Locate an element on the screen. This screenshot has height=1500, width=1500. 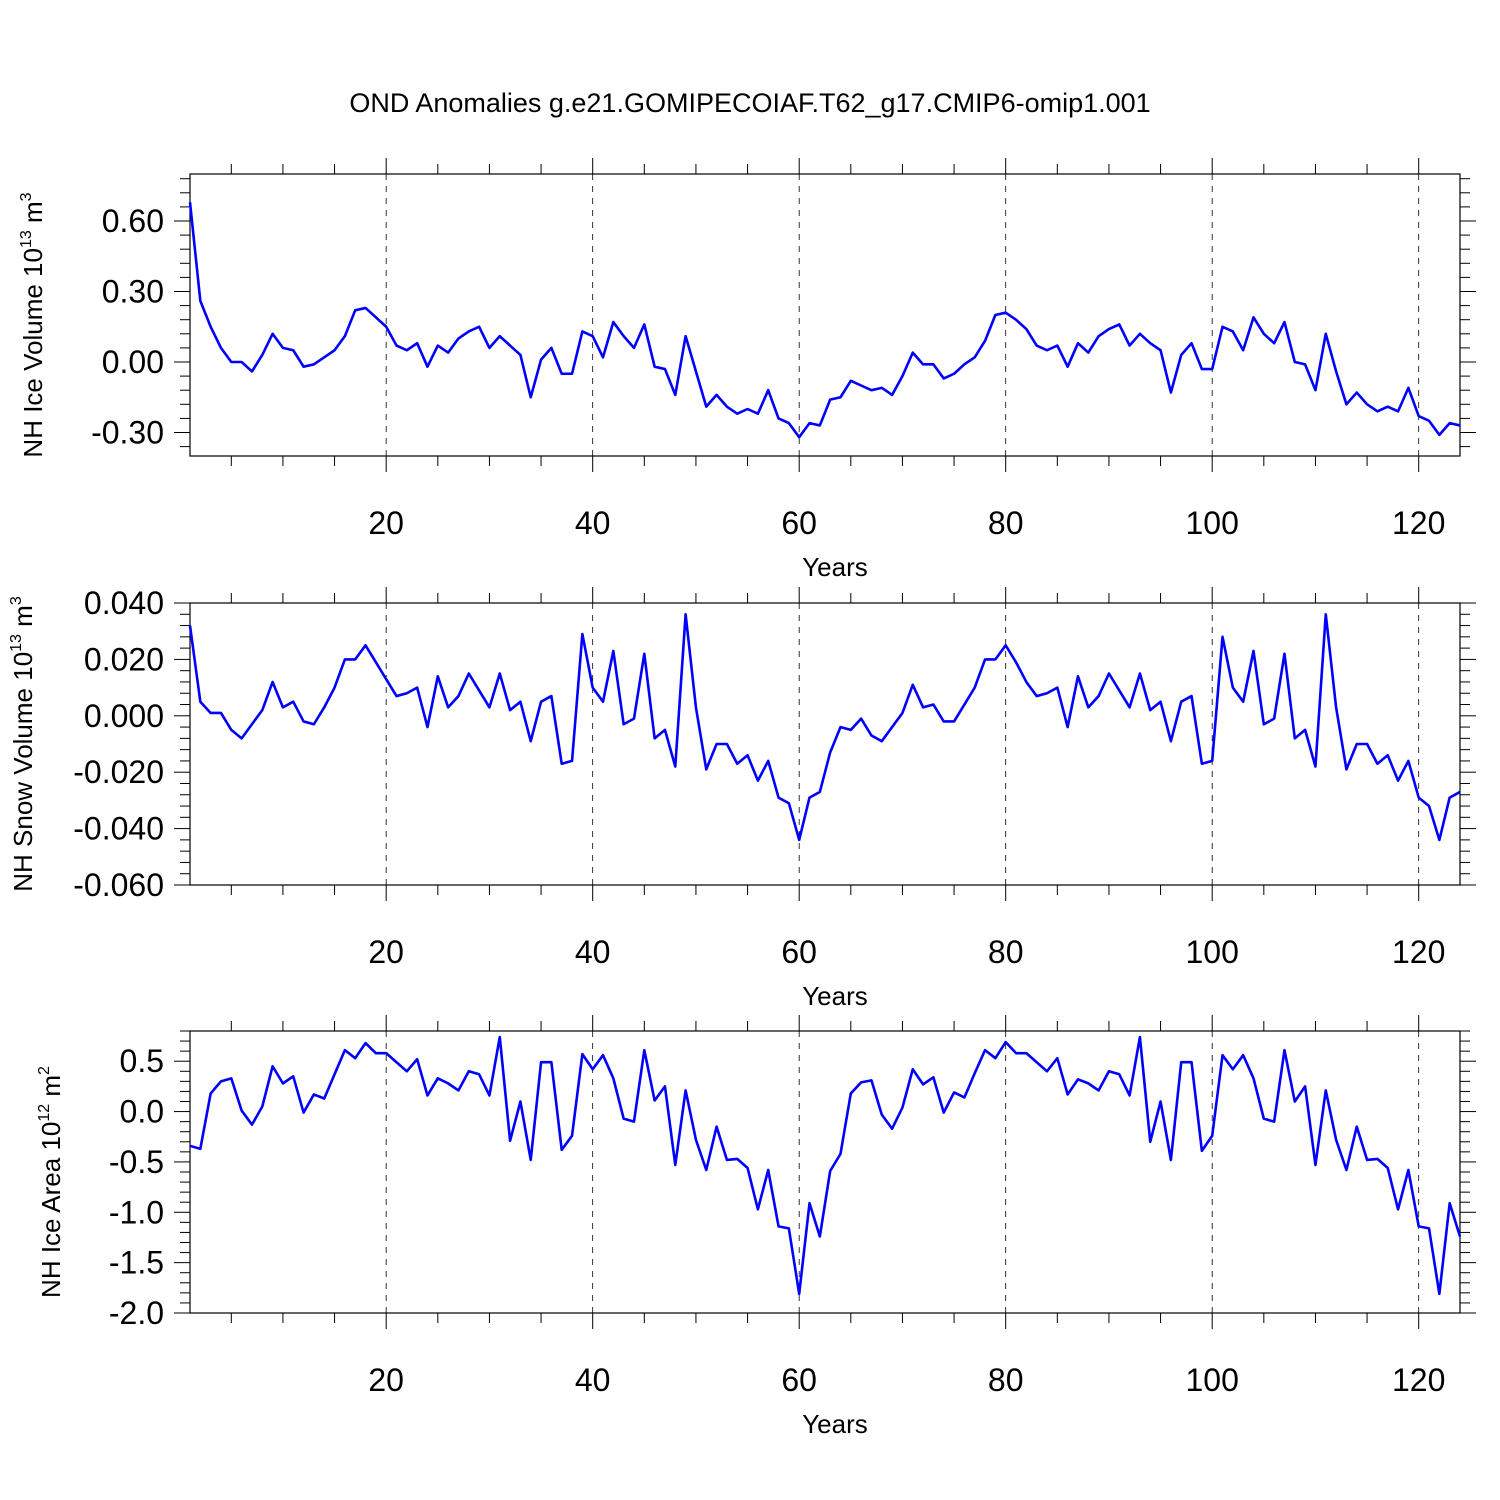
y-tick-label: 0.0 is located at coordinates (142, 1112).